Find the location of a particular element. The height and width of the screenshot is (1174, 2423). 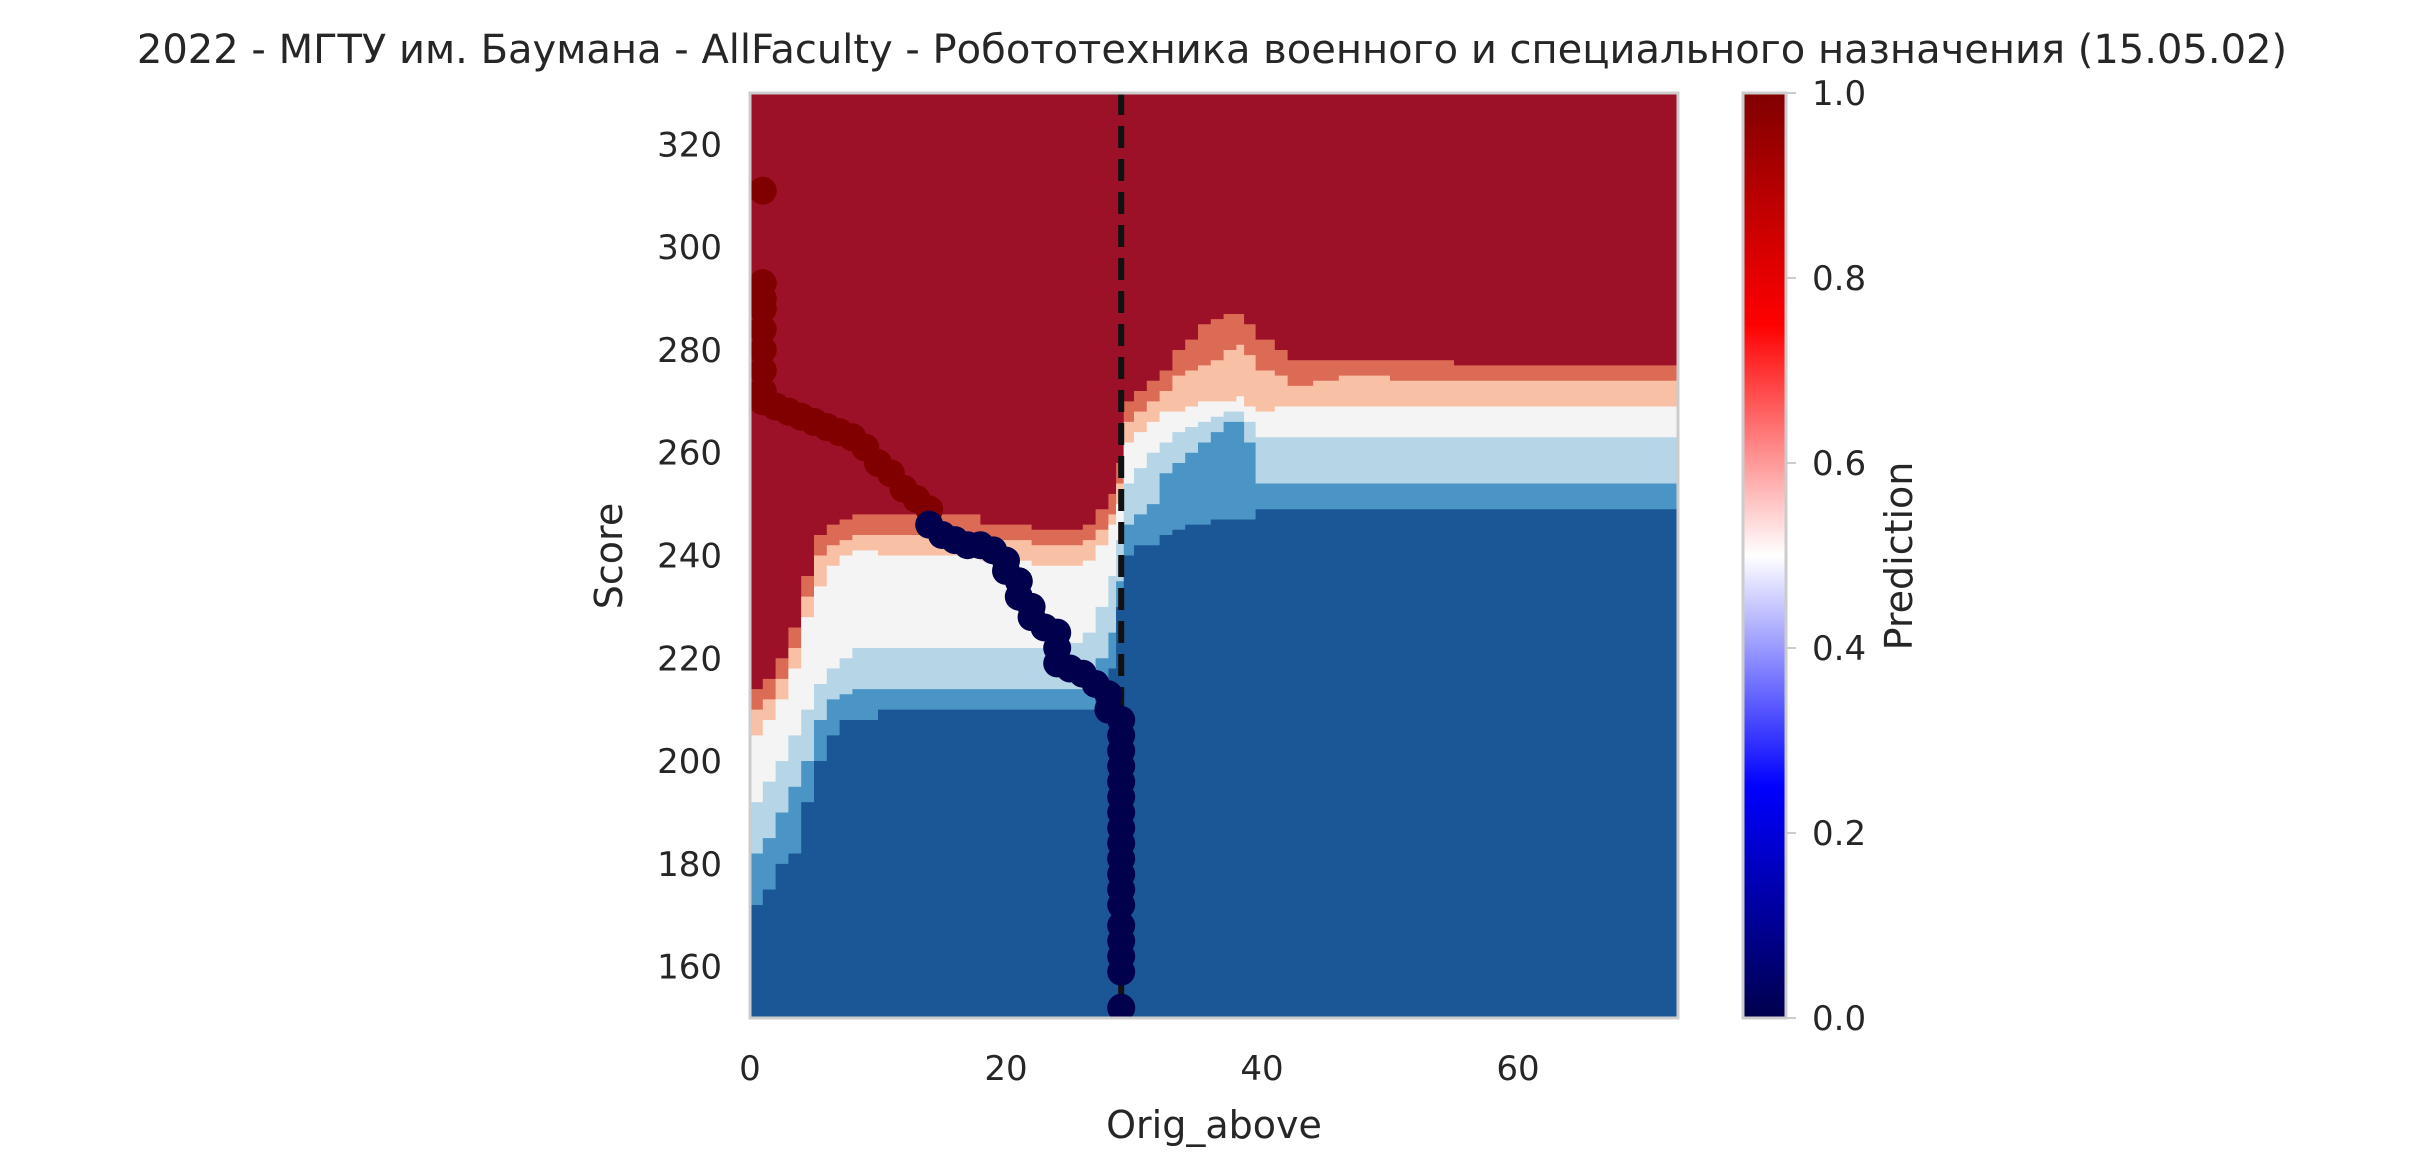

x-axis-label: Orig_above is located at coordinates (1214, 1125).